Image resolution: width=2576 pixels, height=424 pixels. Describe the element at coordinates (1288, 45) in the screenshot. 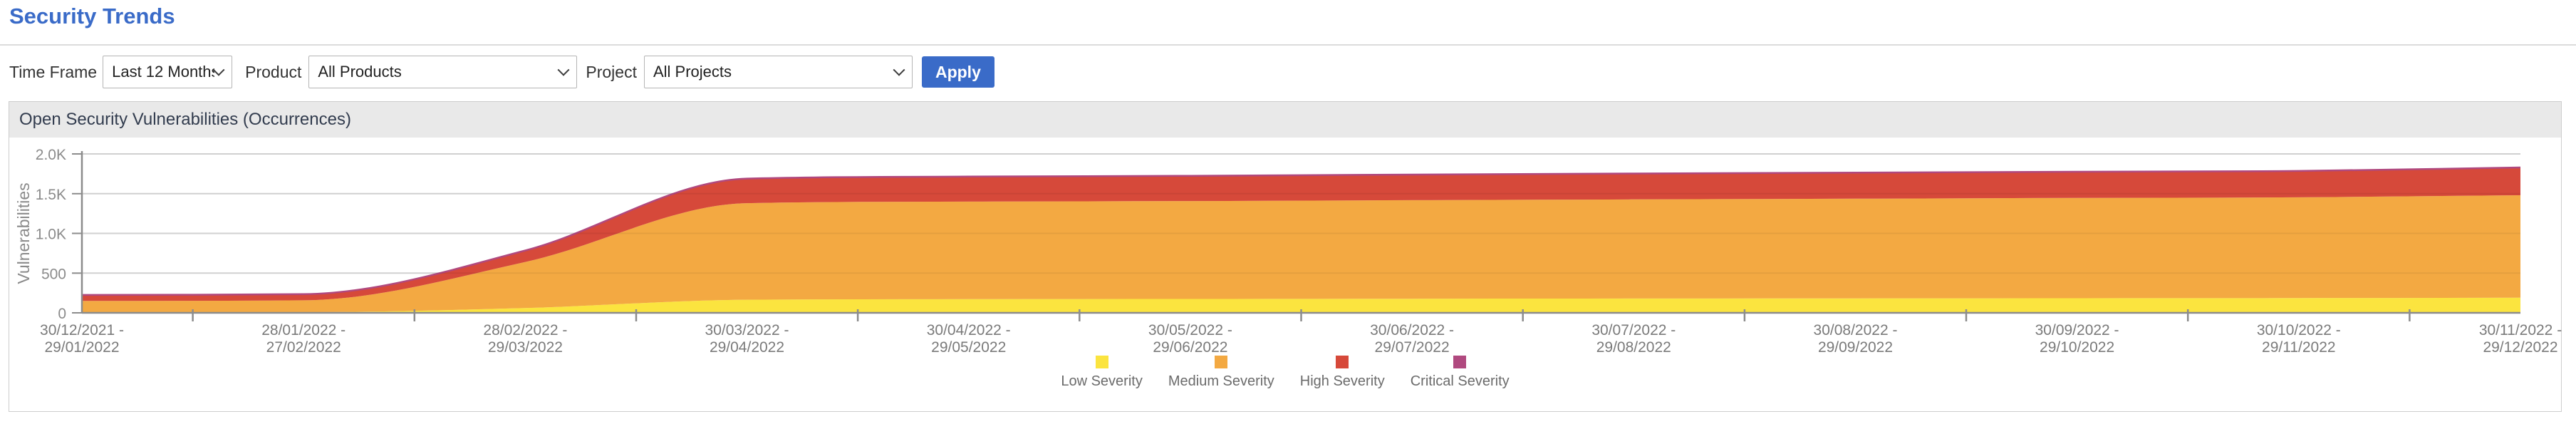

I see `header-divider` at that location.